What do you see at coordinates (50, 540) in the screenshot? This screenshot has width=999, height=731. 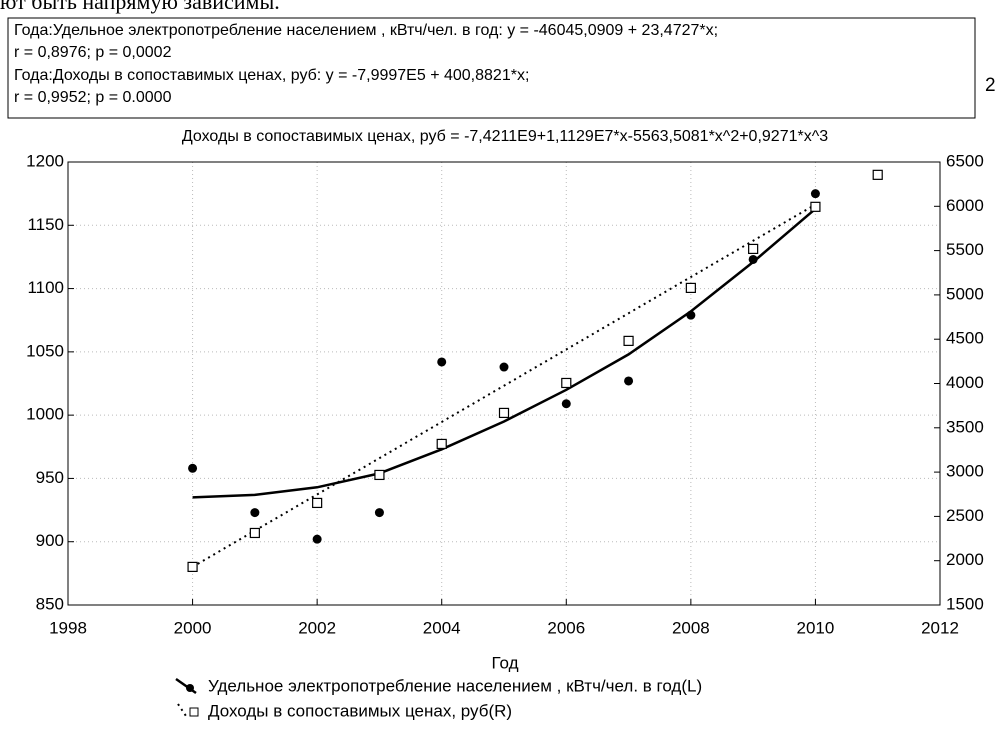 I see `y-tick-label: 900` at bounding box center [50, 540].